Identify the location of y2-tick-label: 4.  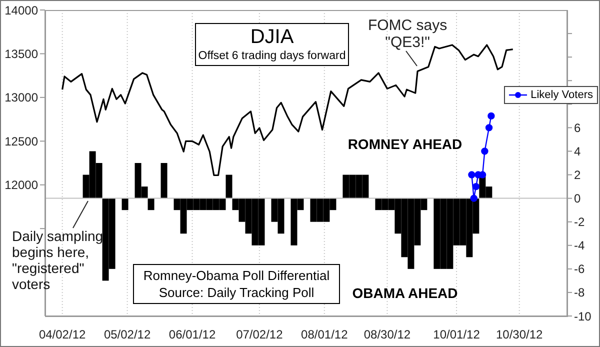
(577, 151).